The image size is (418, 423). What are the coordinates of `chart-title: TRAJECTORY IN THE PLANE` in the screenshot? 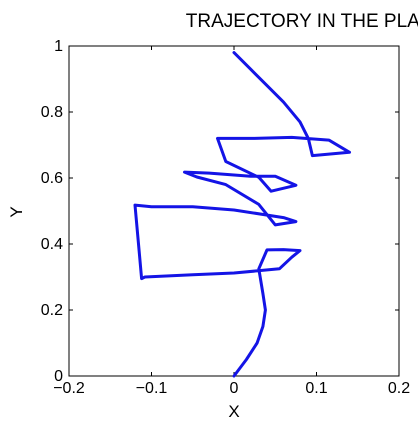 It's located at (302, 21).